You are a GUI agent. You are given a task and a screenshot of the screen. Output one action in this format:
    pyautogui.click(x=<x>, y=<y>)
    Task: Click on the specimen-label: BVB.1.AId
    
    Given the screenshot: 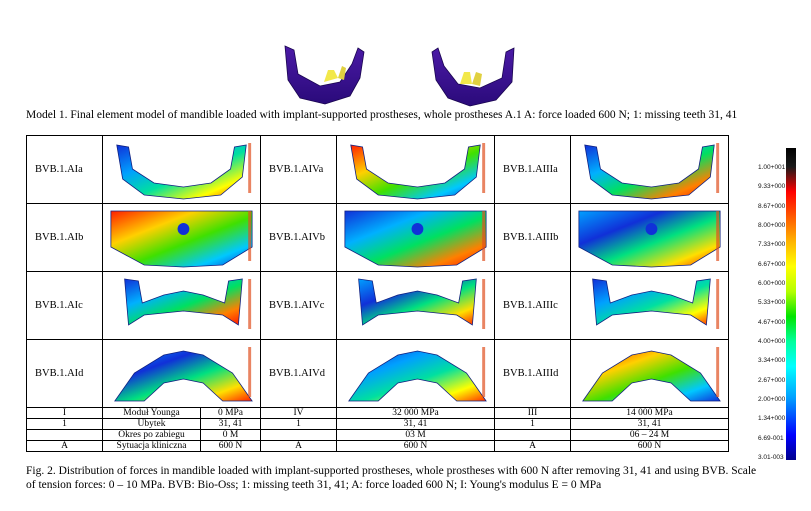 What is the action you would take?
    pyautogui.click(x=64, y=373)
    